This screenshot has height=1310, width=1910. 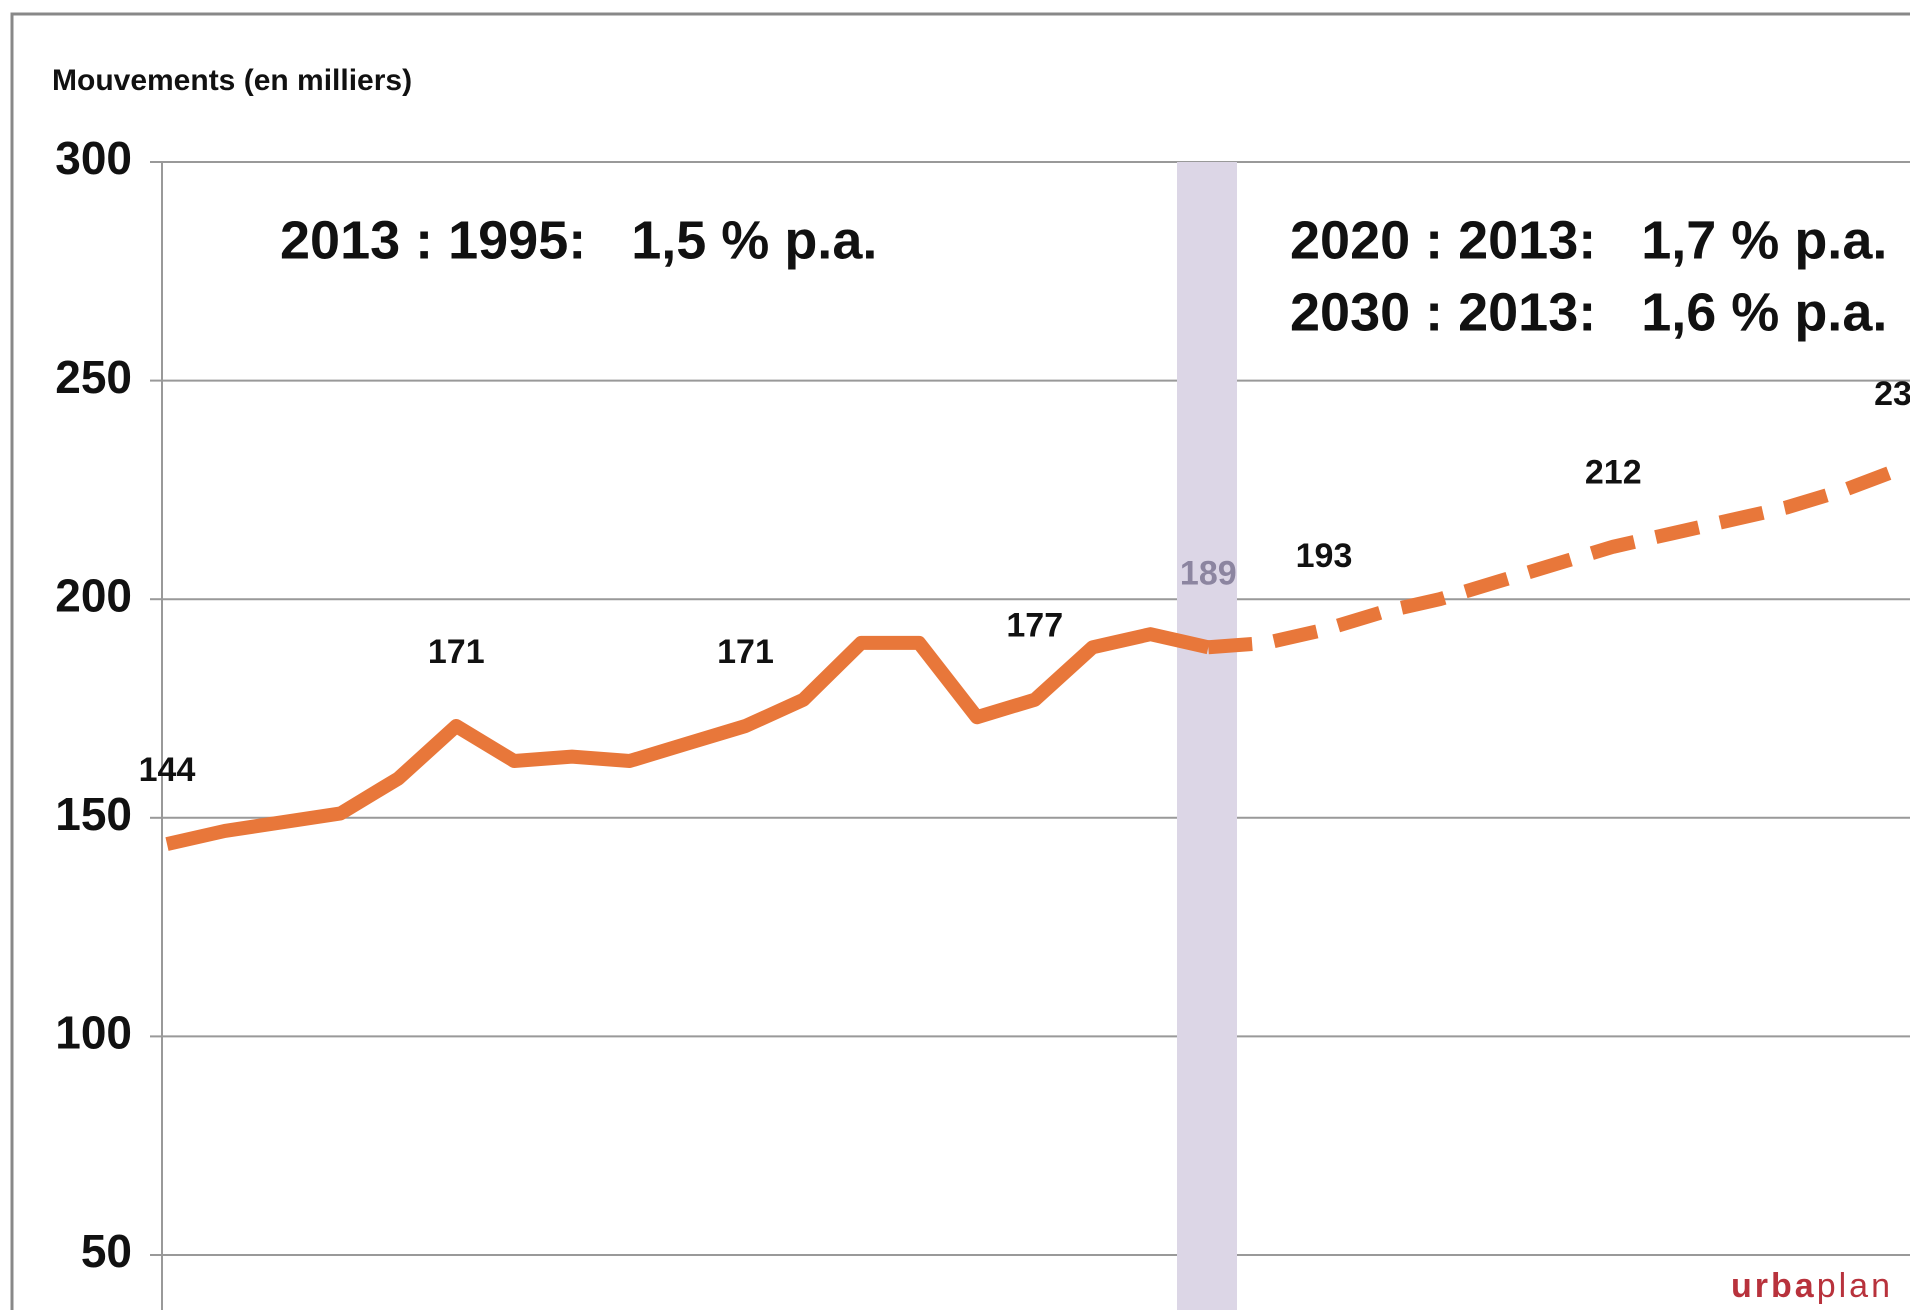 What do you see at coordinates (93, 1033) in the screenshot?
I see `y-tick-label: 100` at bounding box center [93, 1033].